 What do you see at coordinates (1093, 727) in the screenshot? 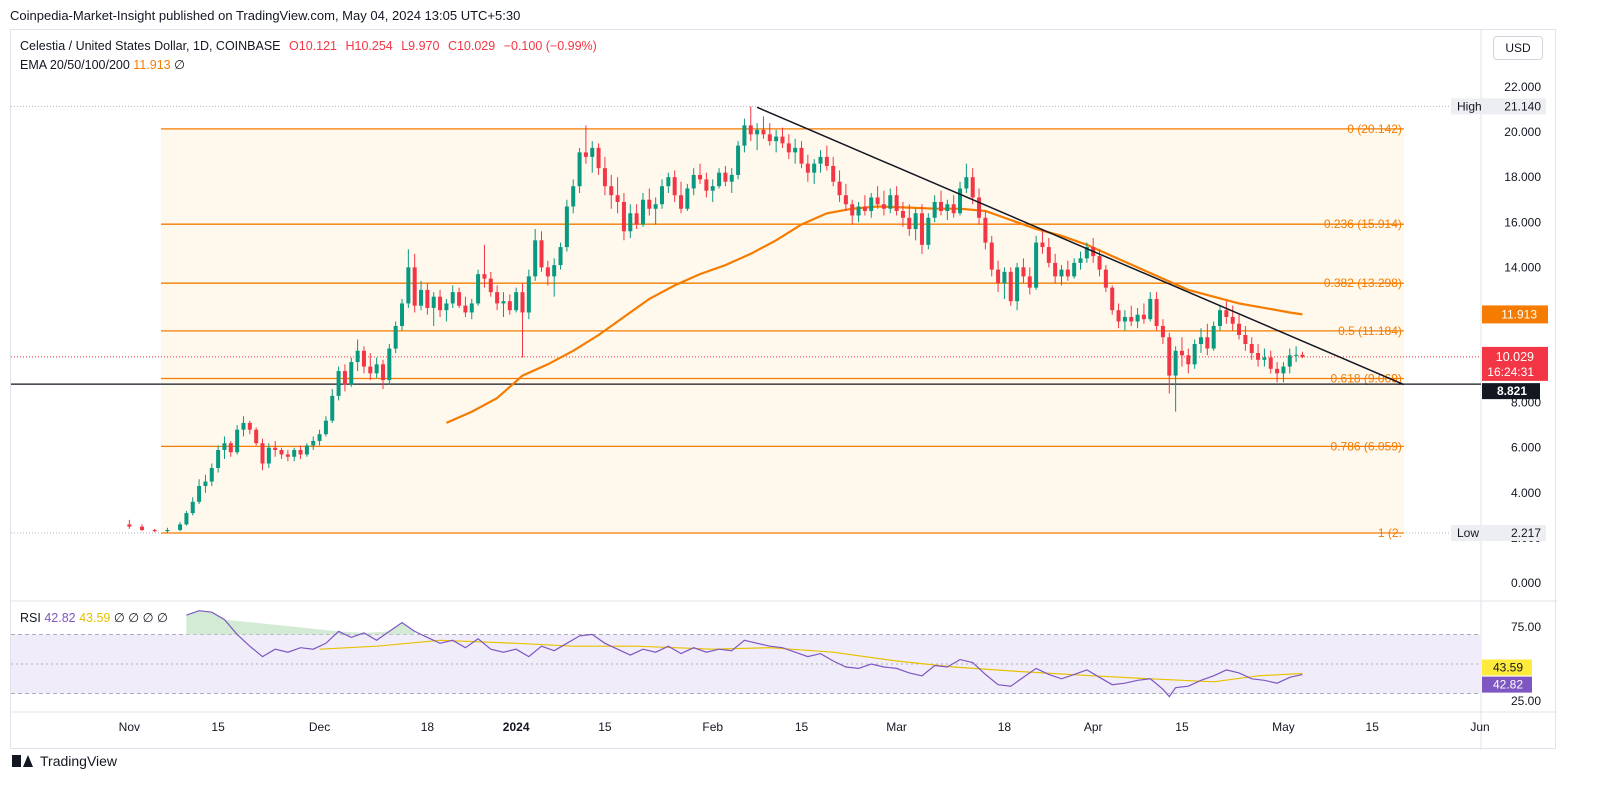
I see `time-tick-label: Apr` at bounding box center [1093, 727].